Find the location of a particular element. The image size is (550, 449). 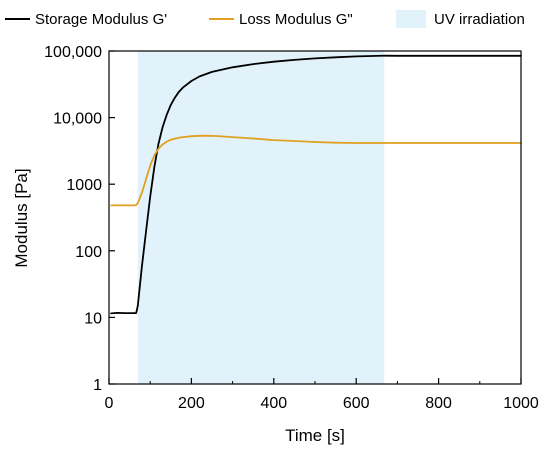

x-tick-label: 800 is located at coordinates (438, 403).